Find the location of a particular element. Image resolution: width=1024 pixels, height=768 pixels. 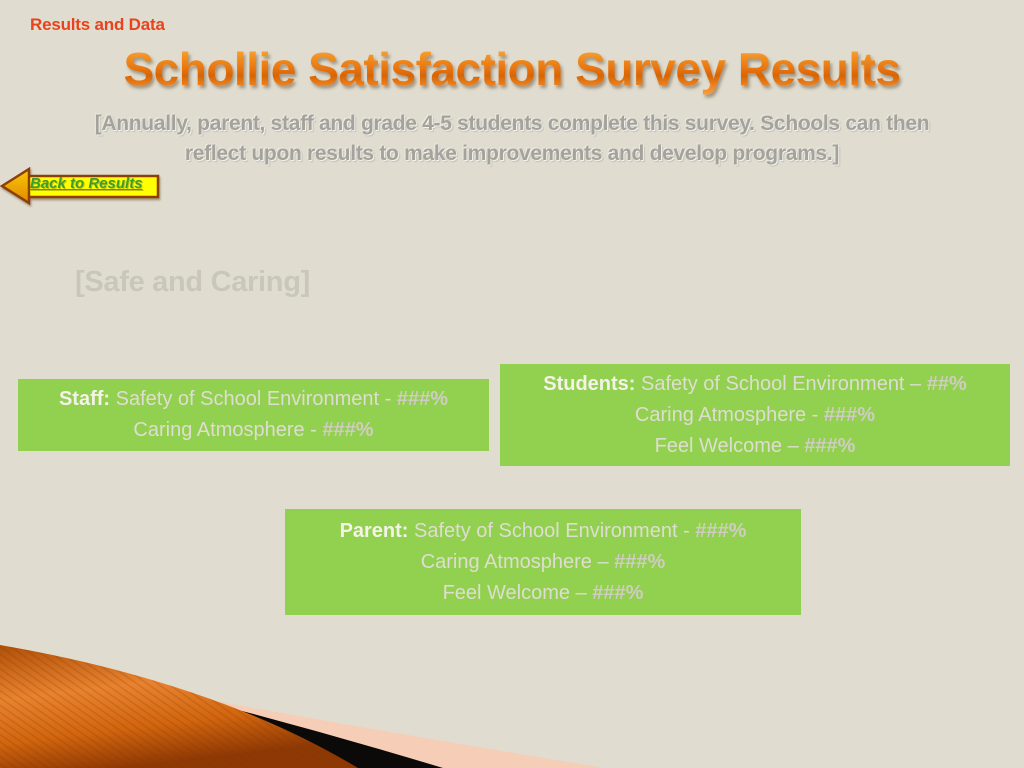

parent-safety-value: ###% is located at coordinates (721, 530).